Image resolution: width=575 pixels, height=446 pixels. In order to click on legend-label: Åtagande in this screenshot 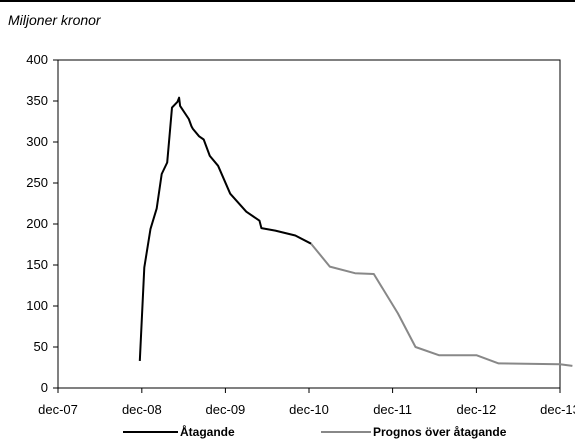, I will do `click(207, 431)`.